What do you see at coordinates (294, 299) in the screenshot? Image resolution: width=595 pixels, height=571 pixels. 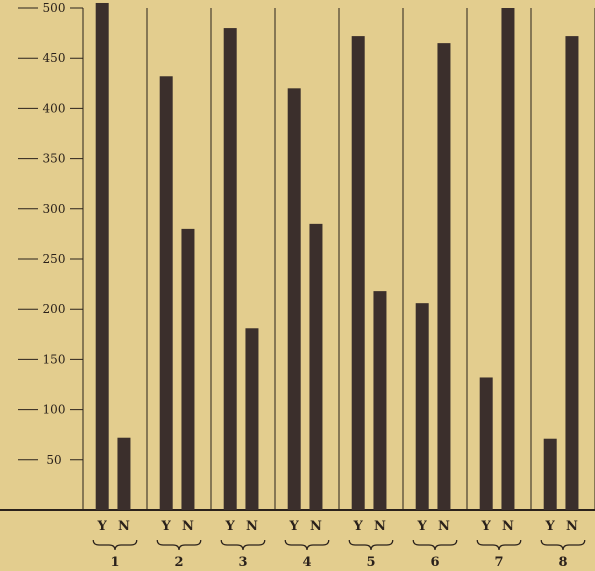 I see `bar-4-Y` at bounding box center [294, 299].